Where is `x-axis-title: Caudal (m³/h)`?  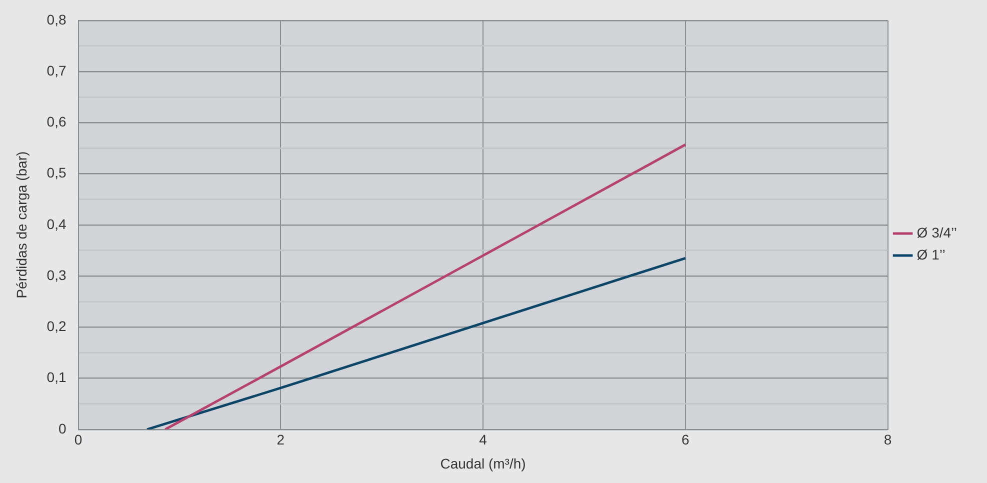
x-axis-title: Caudal (m³/h) is located at coordinates (483, 463).